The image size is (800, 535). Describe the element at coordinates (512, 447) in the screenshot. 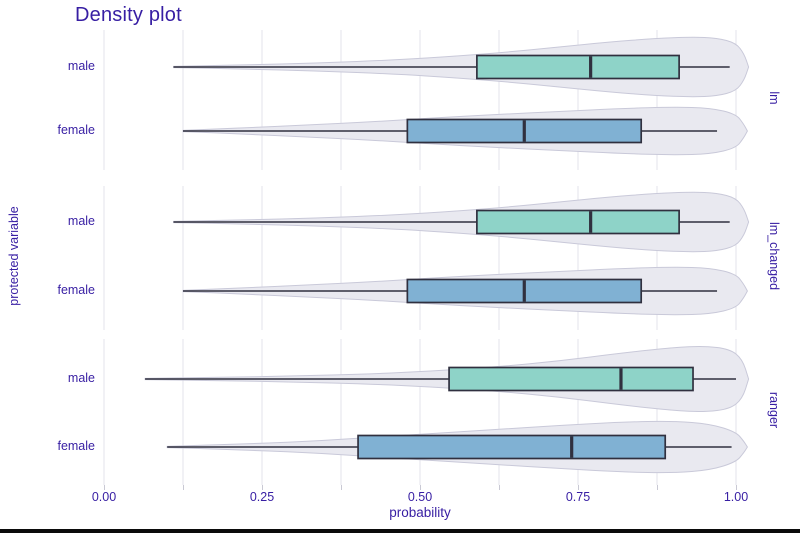

I see `box-ranger-female` at that location.